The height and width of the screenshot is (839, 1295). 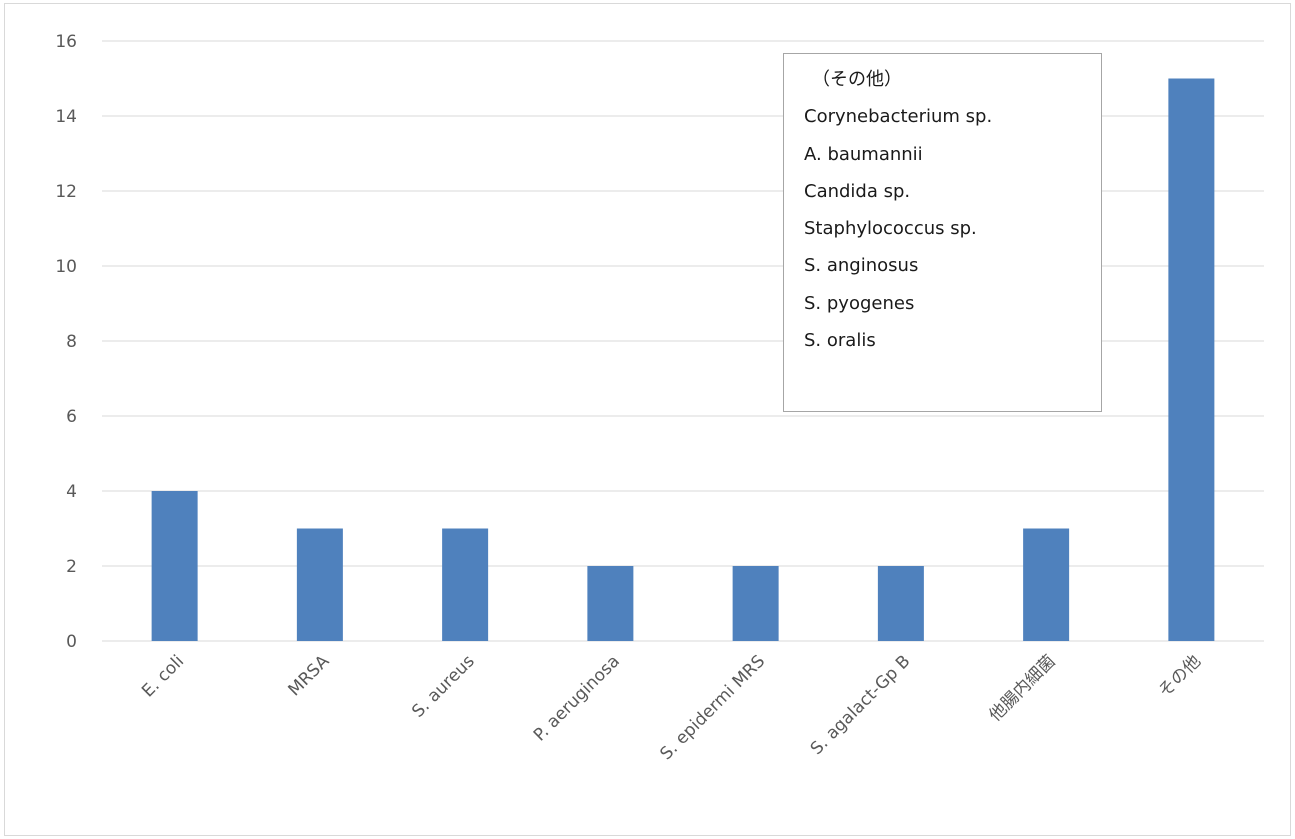 I want to click on y-tick-label: 10, so click(x=66, y=267).